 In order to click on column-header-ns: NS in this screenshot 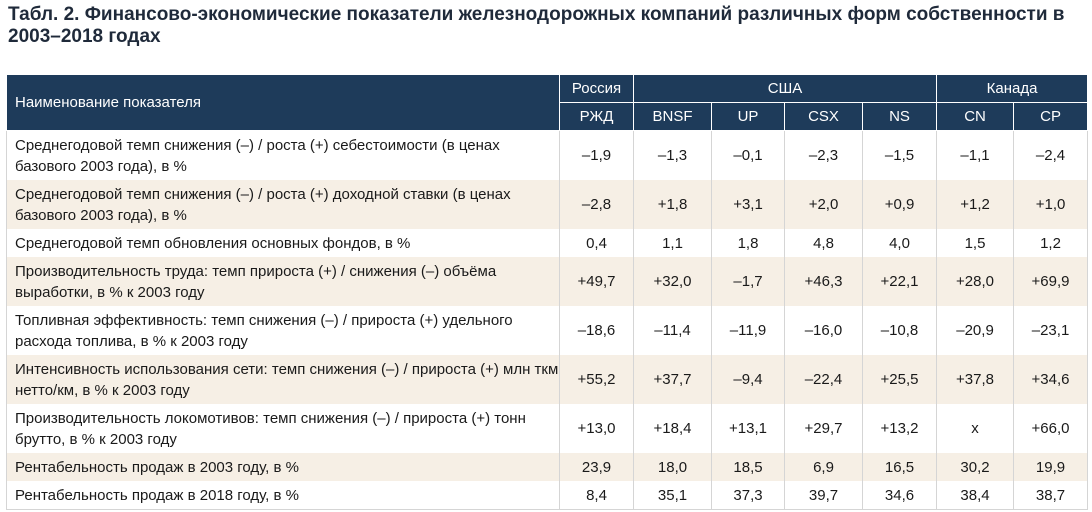, I will do `click(899, 116)`.